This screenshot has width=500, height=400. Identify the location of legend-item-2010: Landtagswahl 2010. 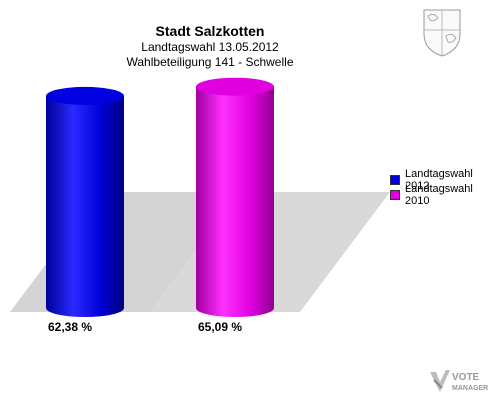
(445, 195).